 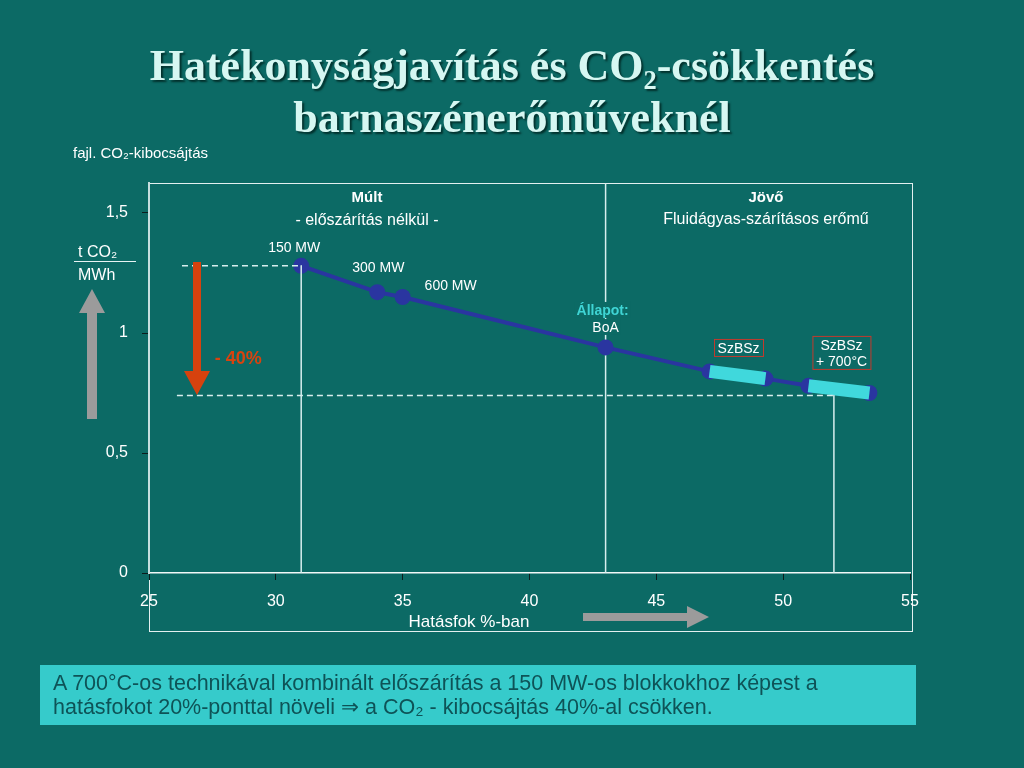 I want to click on annotation: Jövő, so click(x=766, y=196).